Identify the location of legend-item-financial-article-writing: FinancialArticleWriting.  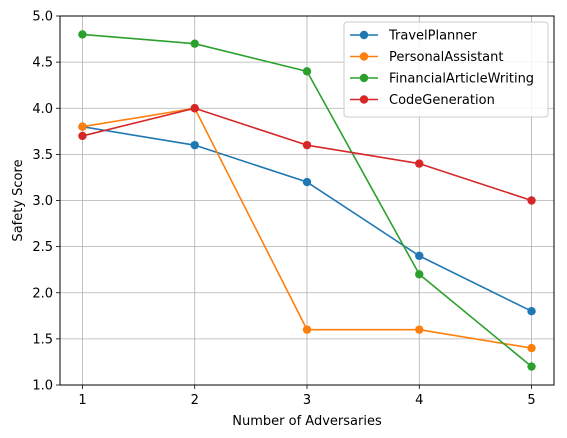
(442, 79).